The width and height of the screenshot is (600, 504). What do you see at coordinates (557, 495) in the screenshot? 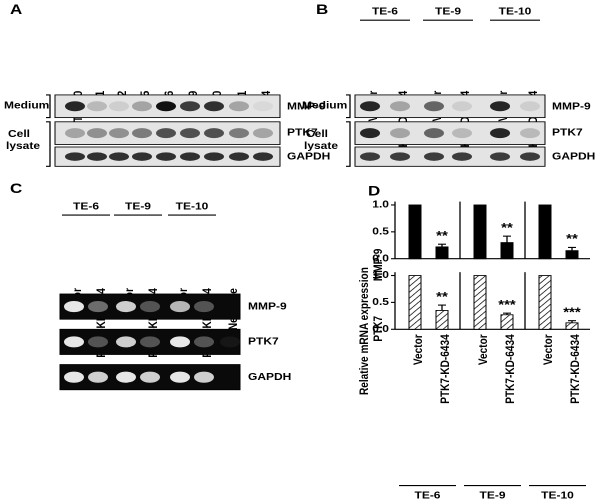
I see `group-label: TE-10` at bounding box center [557, 495].